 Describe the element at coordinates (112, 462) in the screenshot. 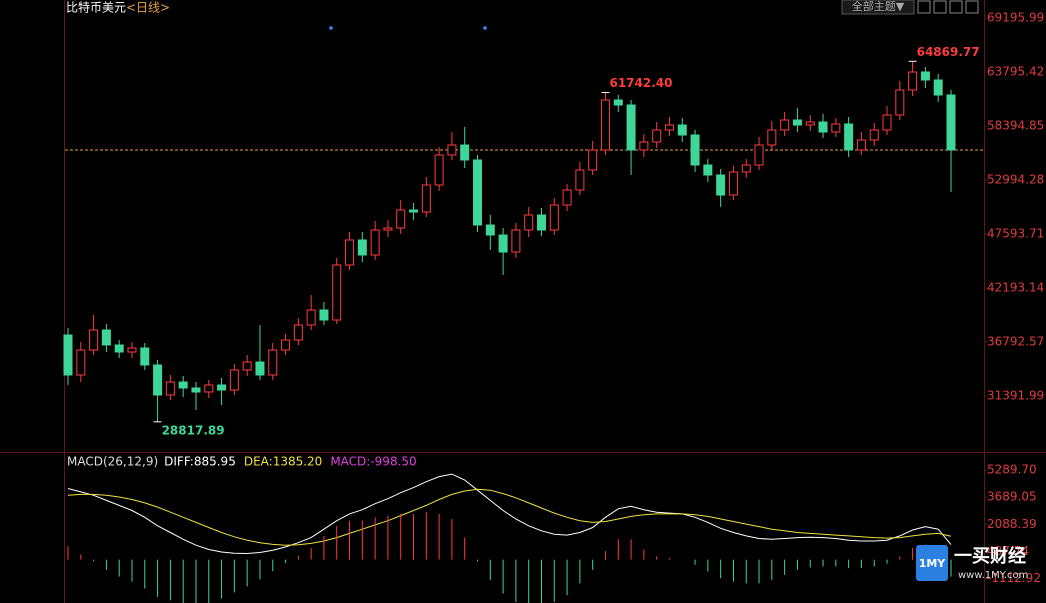

I see `macd-title: MACD(26,12,9)` at that location.